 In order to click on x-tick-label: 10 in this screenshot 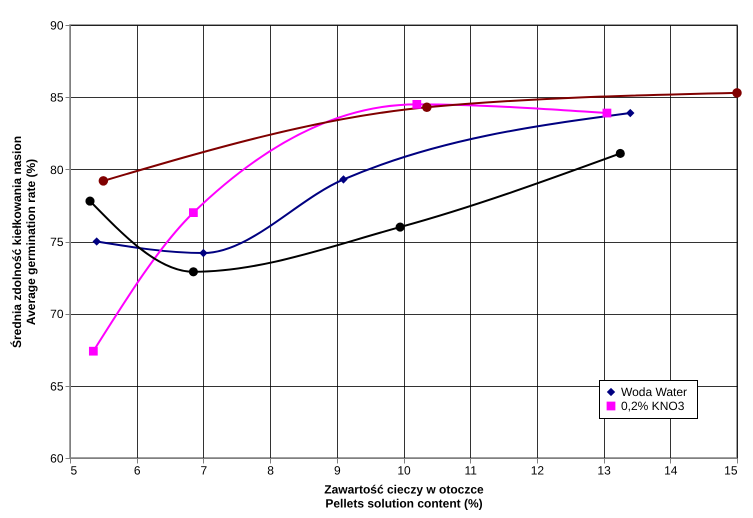, I will do `click(404, 471)`.